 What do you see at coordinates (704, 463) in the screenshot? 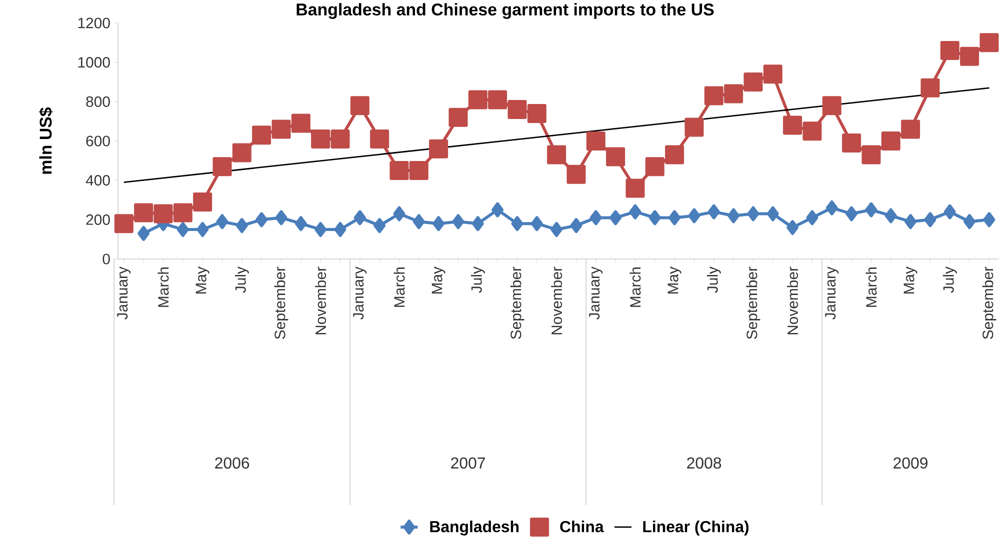
I see `text: 2008` at bounding box center [704, 463].